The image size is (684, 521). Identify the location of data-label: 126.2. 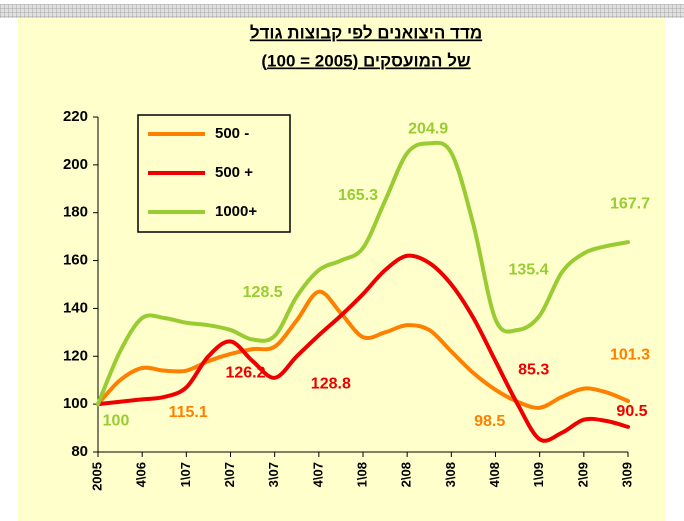
(245, 373).